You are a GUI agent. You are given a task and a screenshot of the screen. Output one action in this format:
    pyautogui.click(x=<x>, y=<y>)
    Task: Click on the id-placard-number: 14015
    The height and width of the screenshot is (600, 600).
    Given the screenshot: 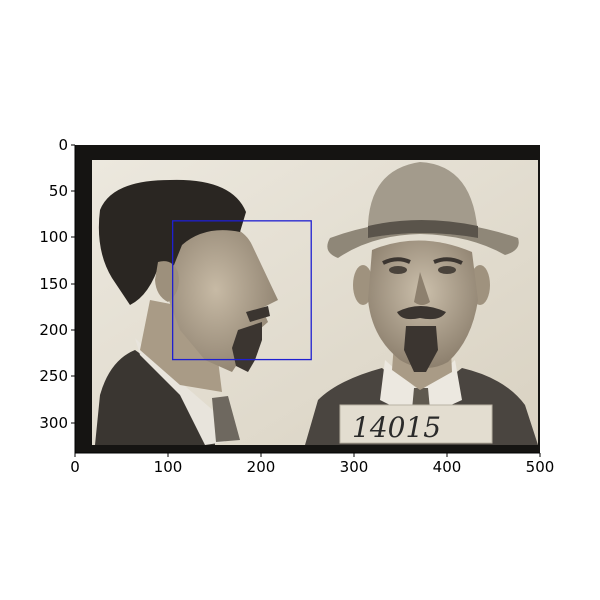 What is the action you would take?
    pyautogui.click(x=396, y=427)
    